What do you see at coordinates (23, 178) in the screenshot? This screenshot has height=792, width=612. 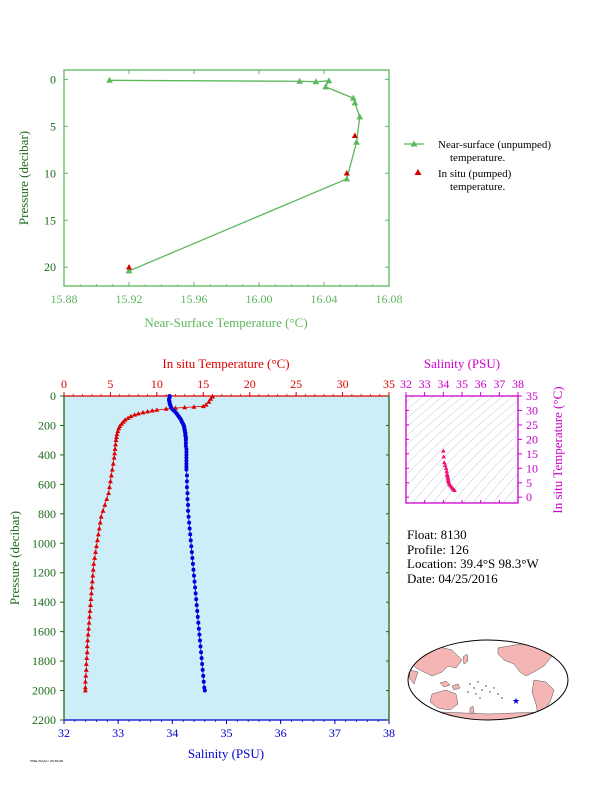 I see `top-y-axis-label: Pressure (decibar)` at bounding box center [23, 178].